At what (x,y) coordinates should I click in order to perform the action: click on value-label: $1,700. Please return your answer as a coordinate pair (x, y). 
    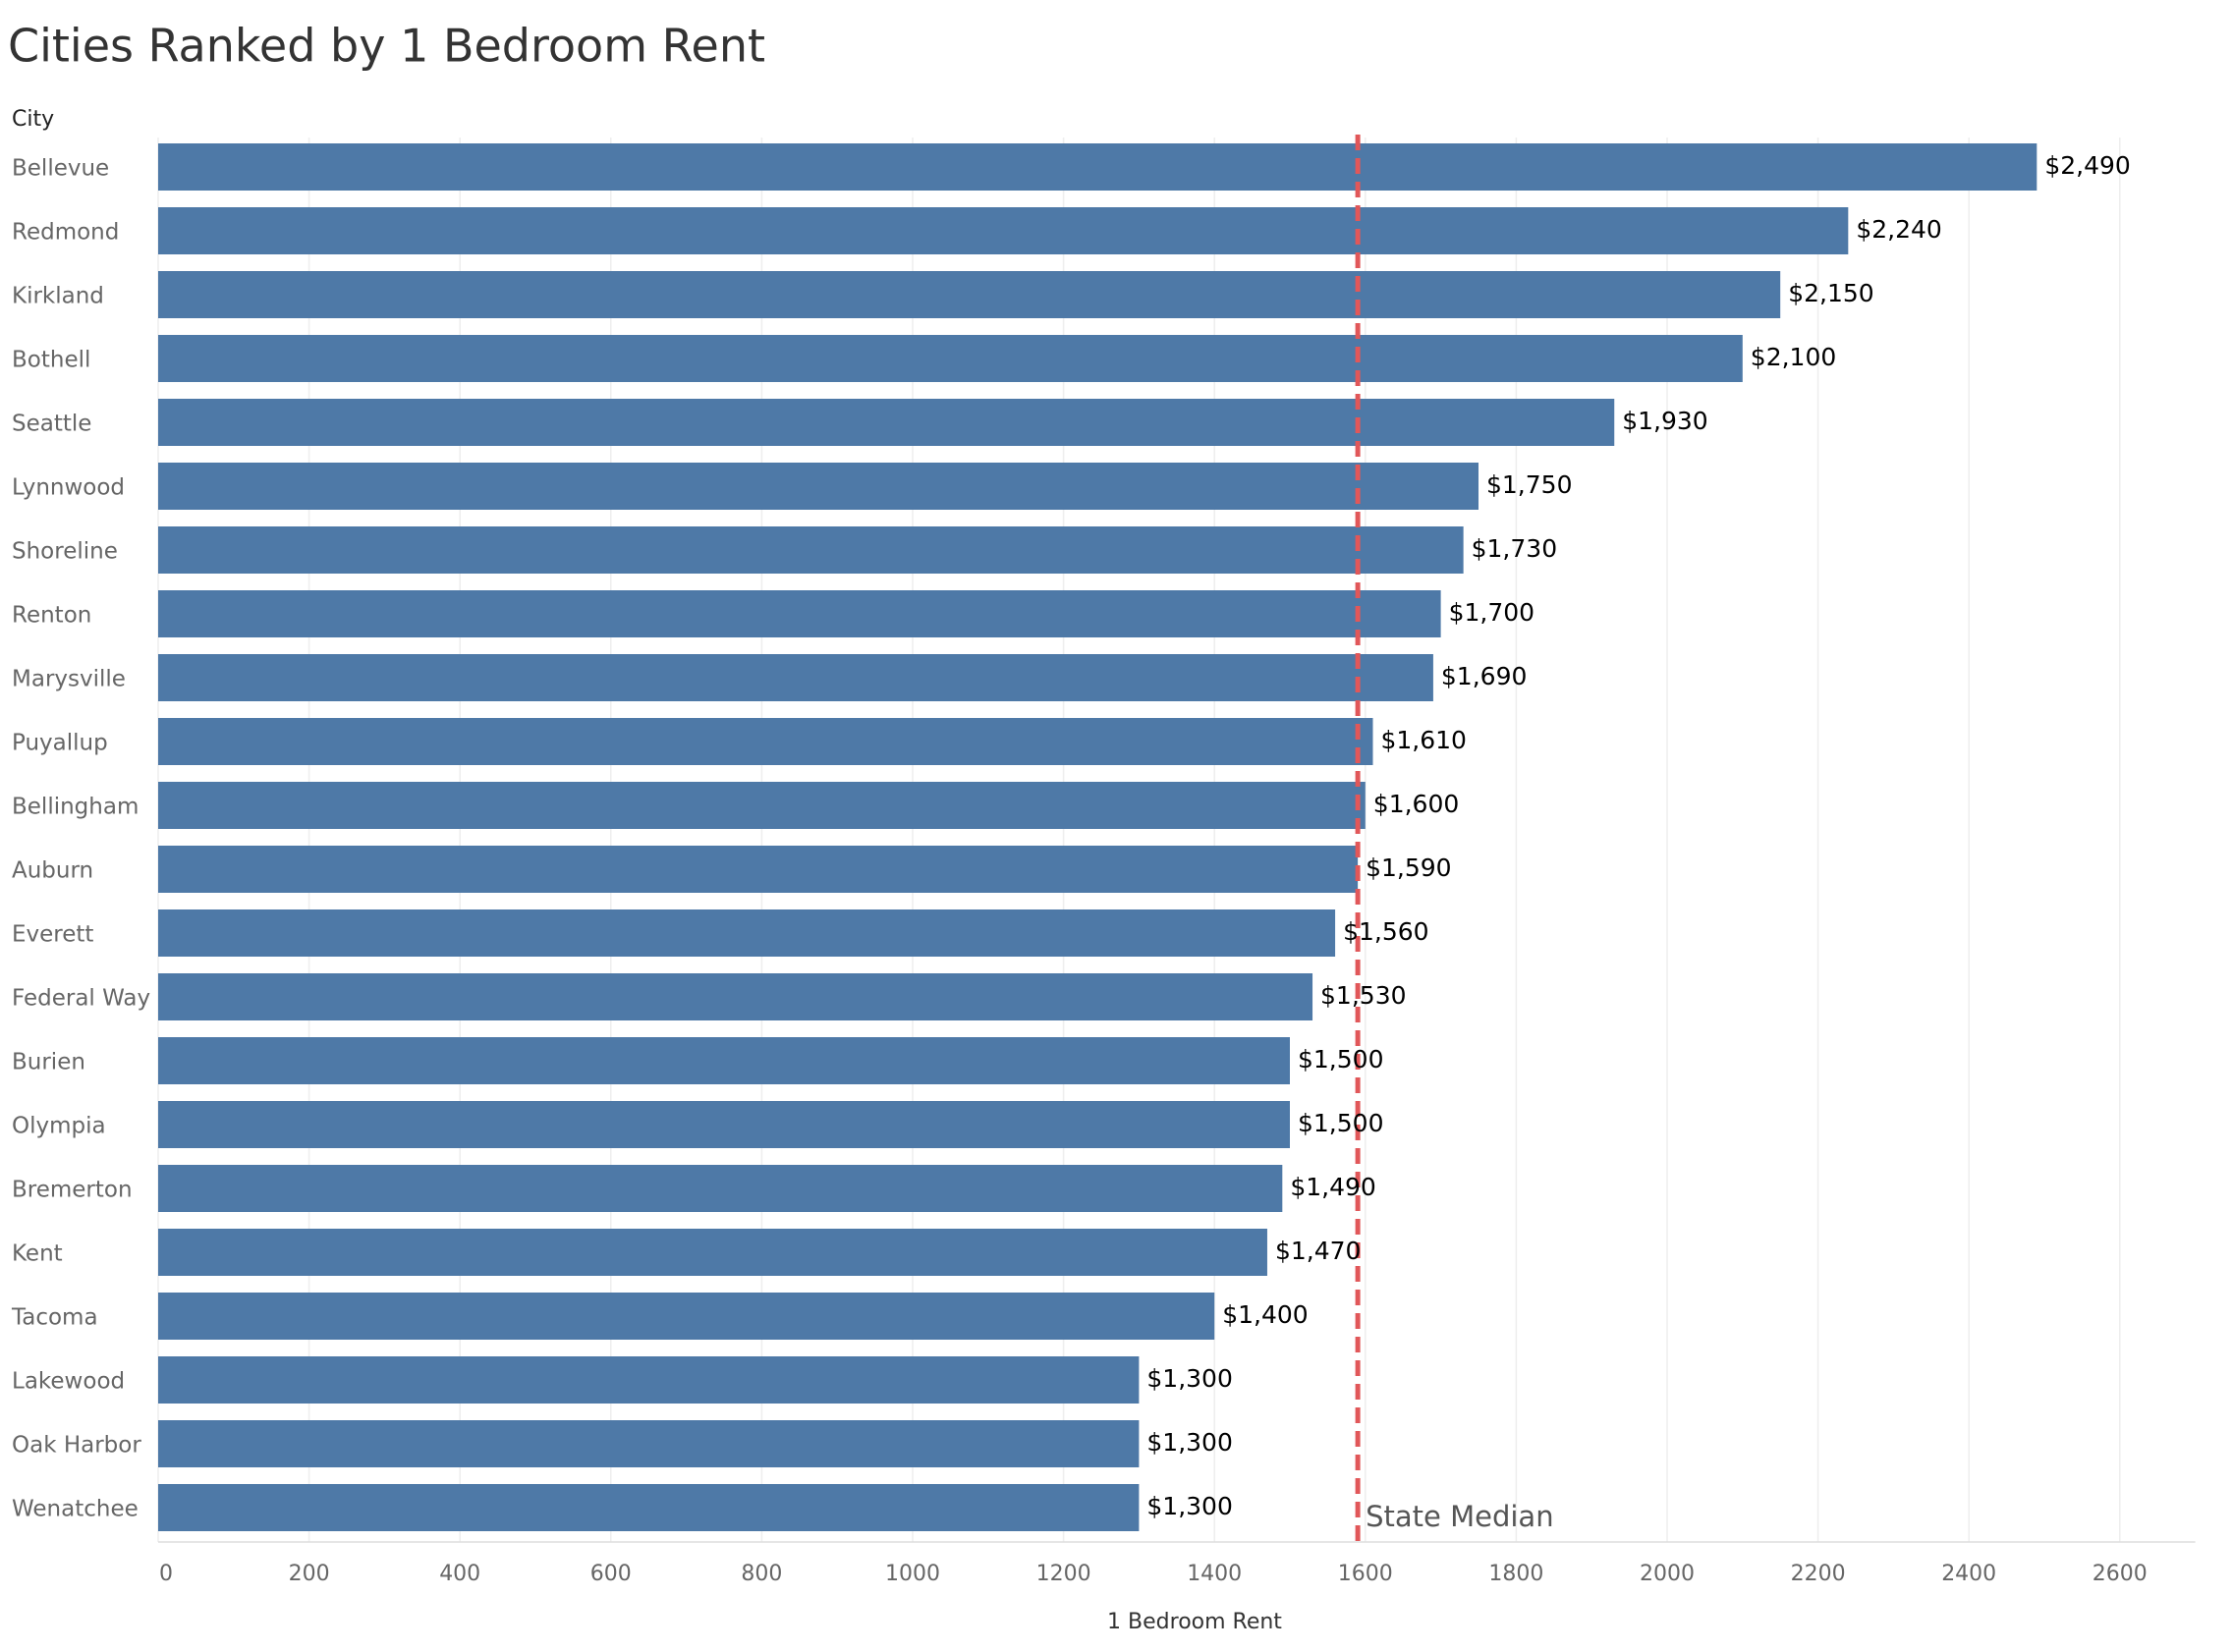
    Looking at the image, I should click on (1492, 612).